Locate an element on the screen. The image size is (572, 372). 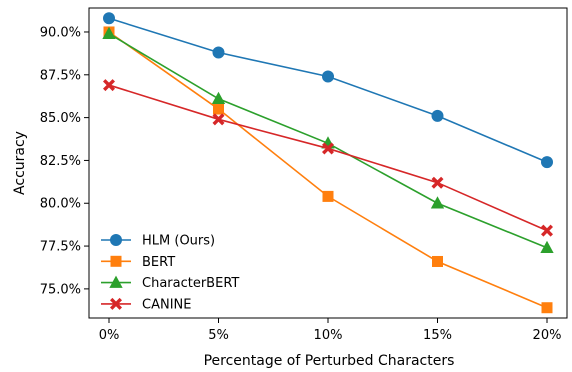
legend-label: CANINE is located at coordinates (166, 304).